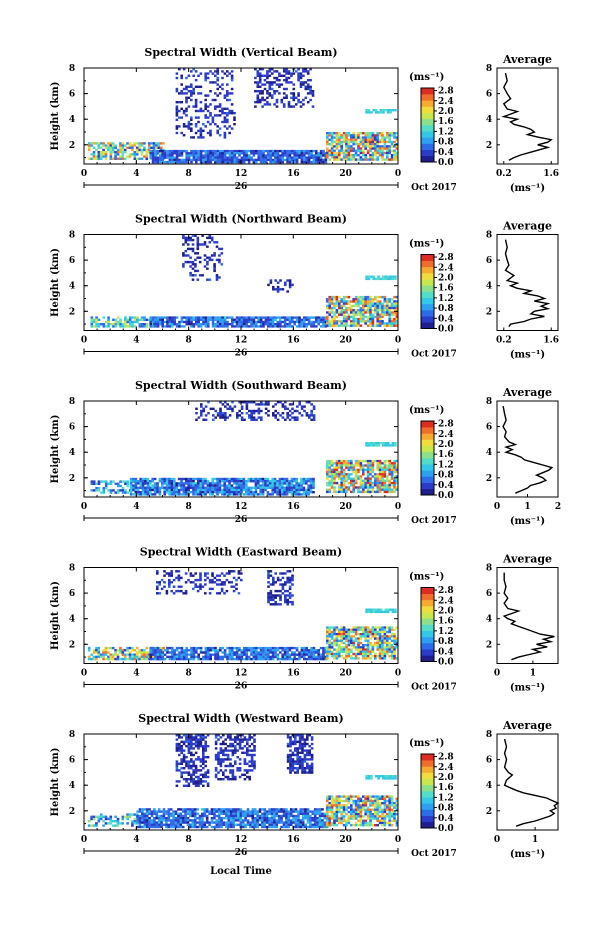 This screenshot has height=929, width=615. I want to click on colorbar-tick-label: 2.0, so click(446, 278).